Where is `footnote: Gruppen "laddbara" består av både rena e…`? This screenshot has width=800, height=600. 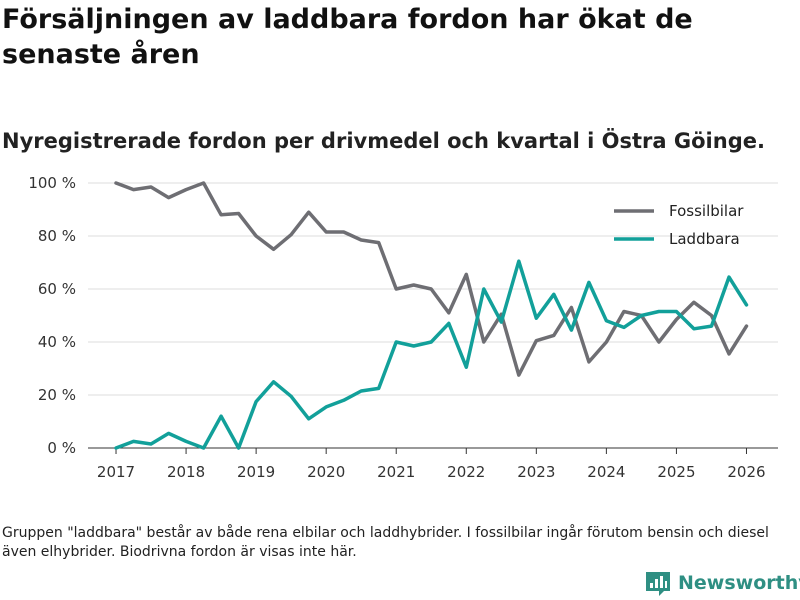
footnote: Gruppen "laddbara" består av både rena e… is located at coordinates (385, 542).